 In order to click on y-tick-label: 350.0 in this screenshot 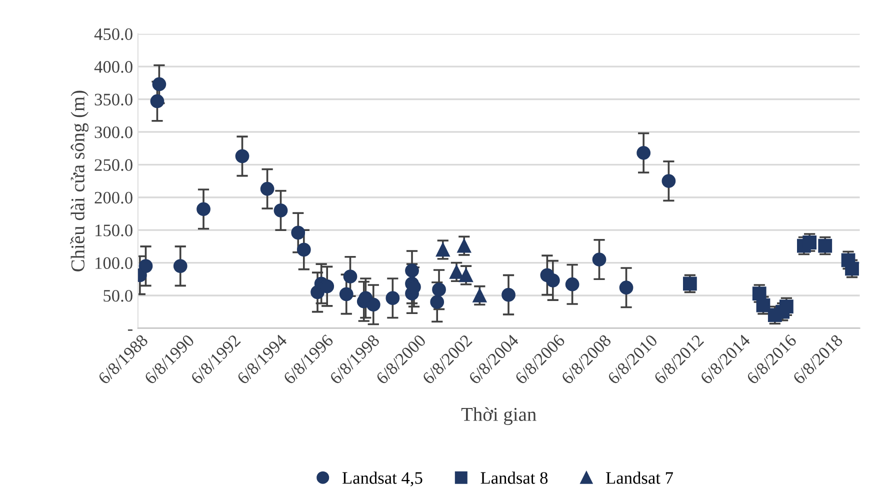, I will do `click(113, 100)`.